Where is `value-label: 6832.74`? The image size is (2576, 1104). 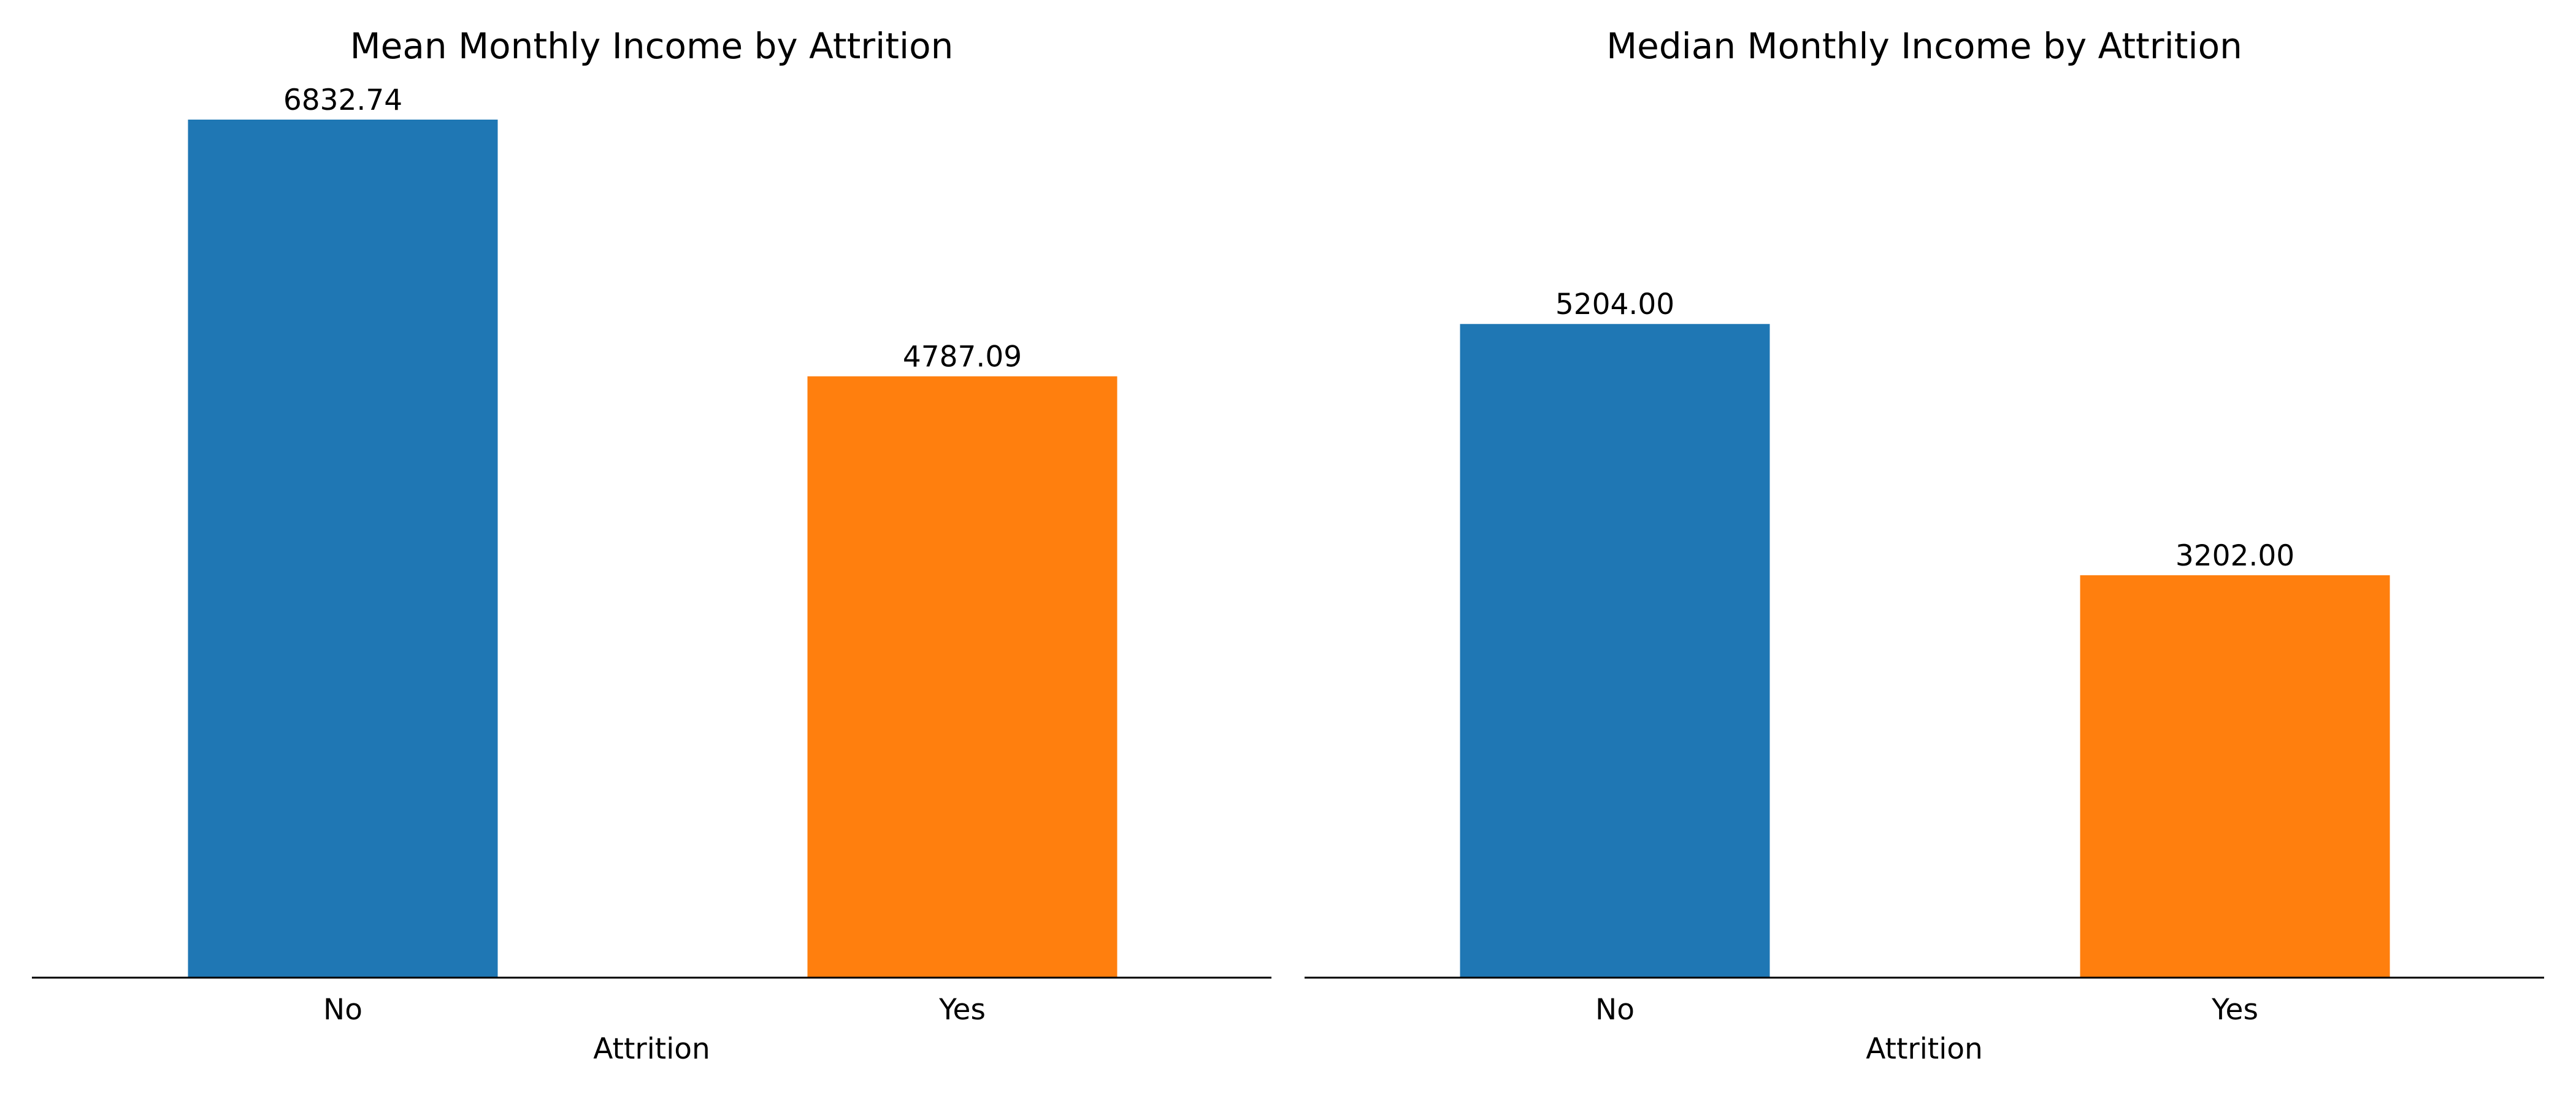 value-label: 6832.74 is located at coordinates (342, 100).